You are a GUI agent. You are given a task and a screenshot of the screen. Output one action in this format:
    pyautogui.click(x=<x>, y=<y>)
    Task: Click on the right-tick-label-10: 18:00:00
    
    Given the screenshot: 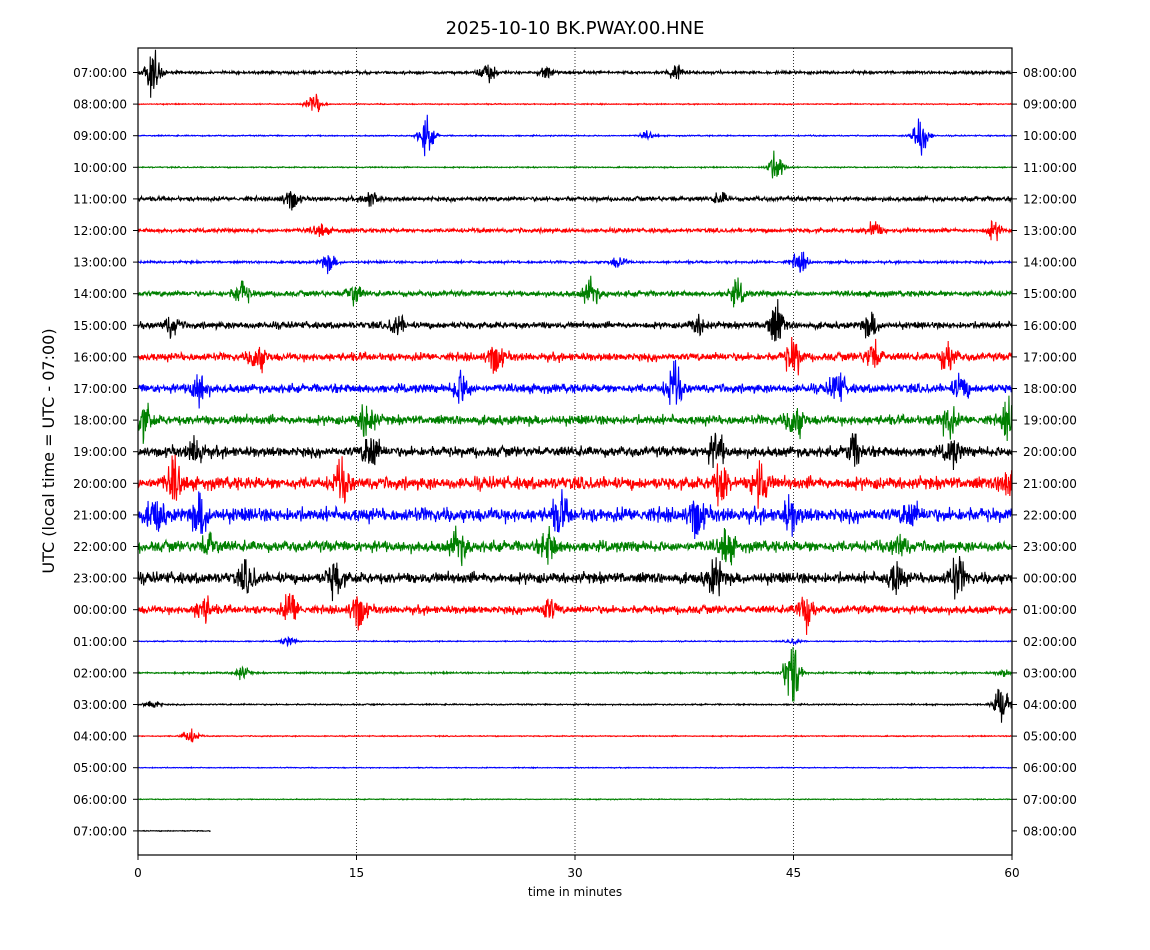 What is the action you would take?
    pyautogui.click(x=1050, y=389)
    